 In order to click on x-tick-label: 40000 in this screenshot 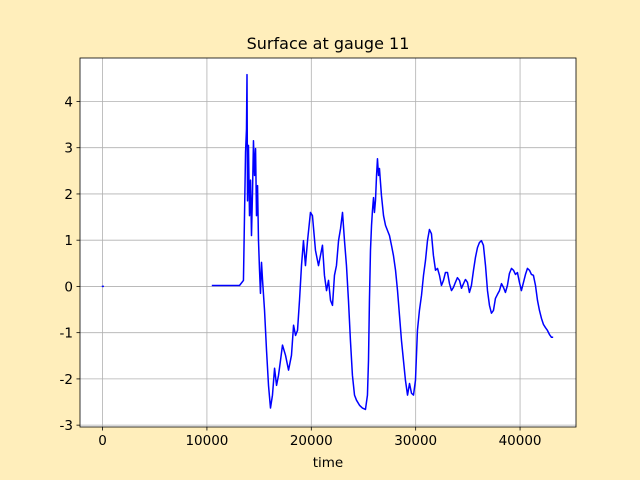, I will do `click(520, 441)`.